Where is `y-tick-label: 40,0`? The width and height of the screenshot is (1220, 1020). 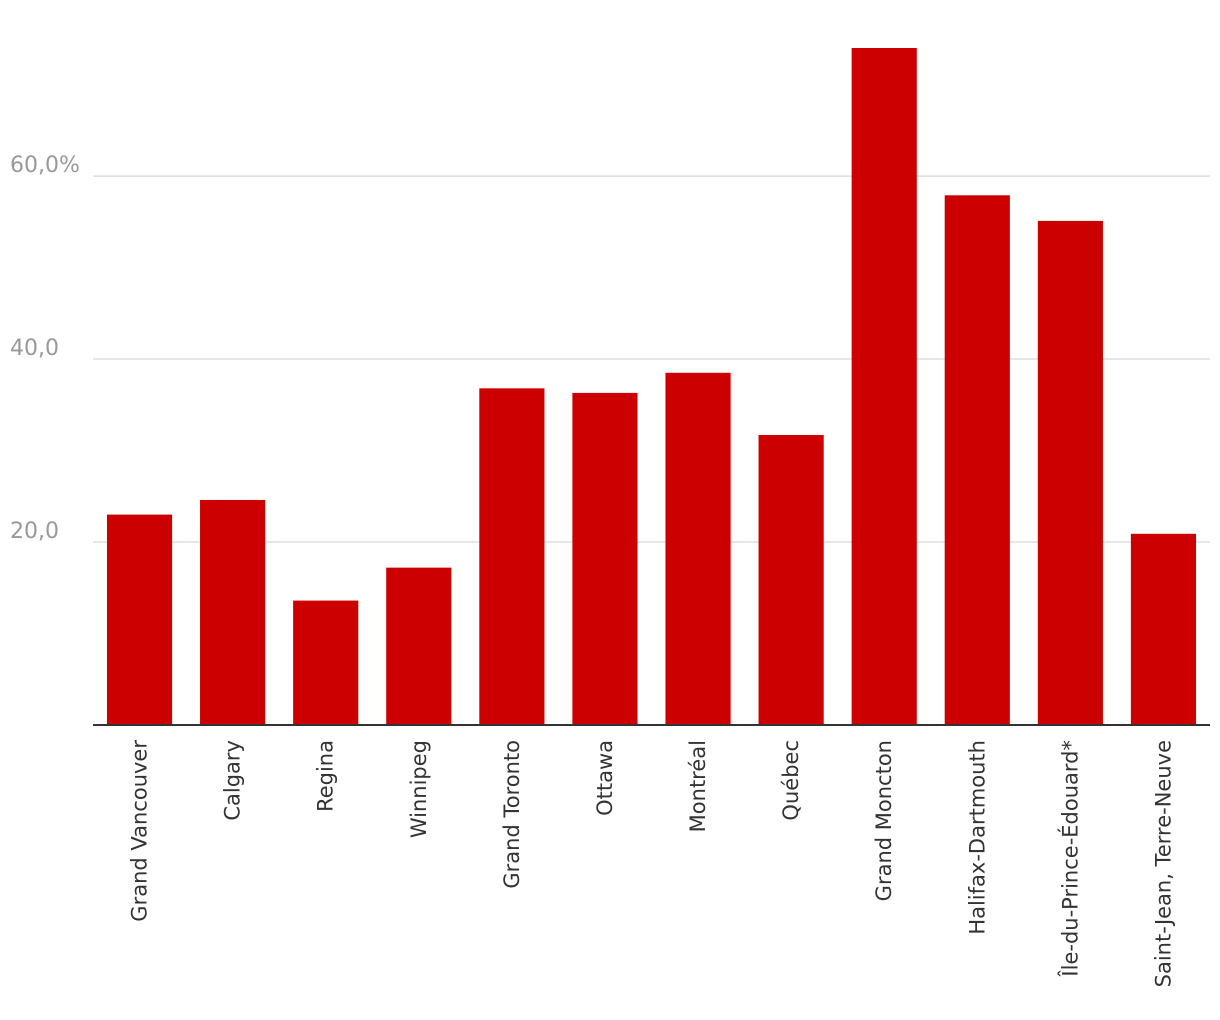 y-tick-label: 40,0 is located at coordinates (34, 348).